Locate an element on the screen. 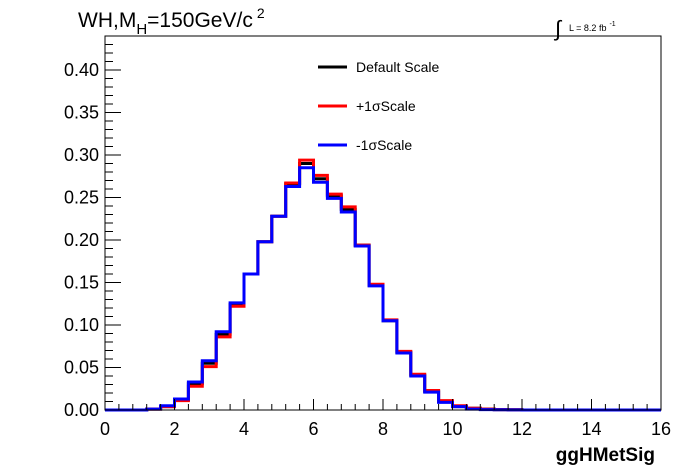  chart-title: WH,MH=150GeV/c 2 is located at coordinates (171, 21).